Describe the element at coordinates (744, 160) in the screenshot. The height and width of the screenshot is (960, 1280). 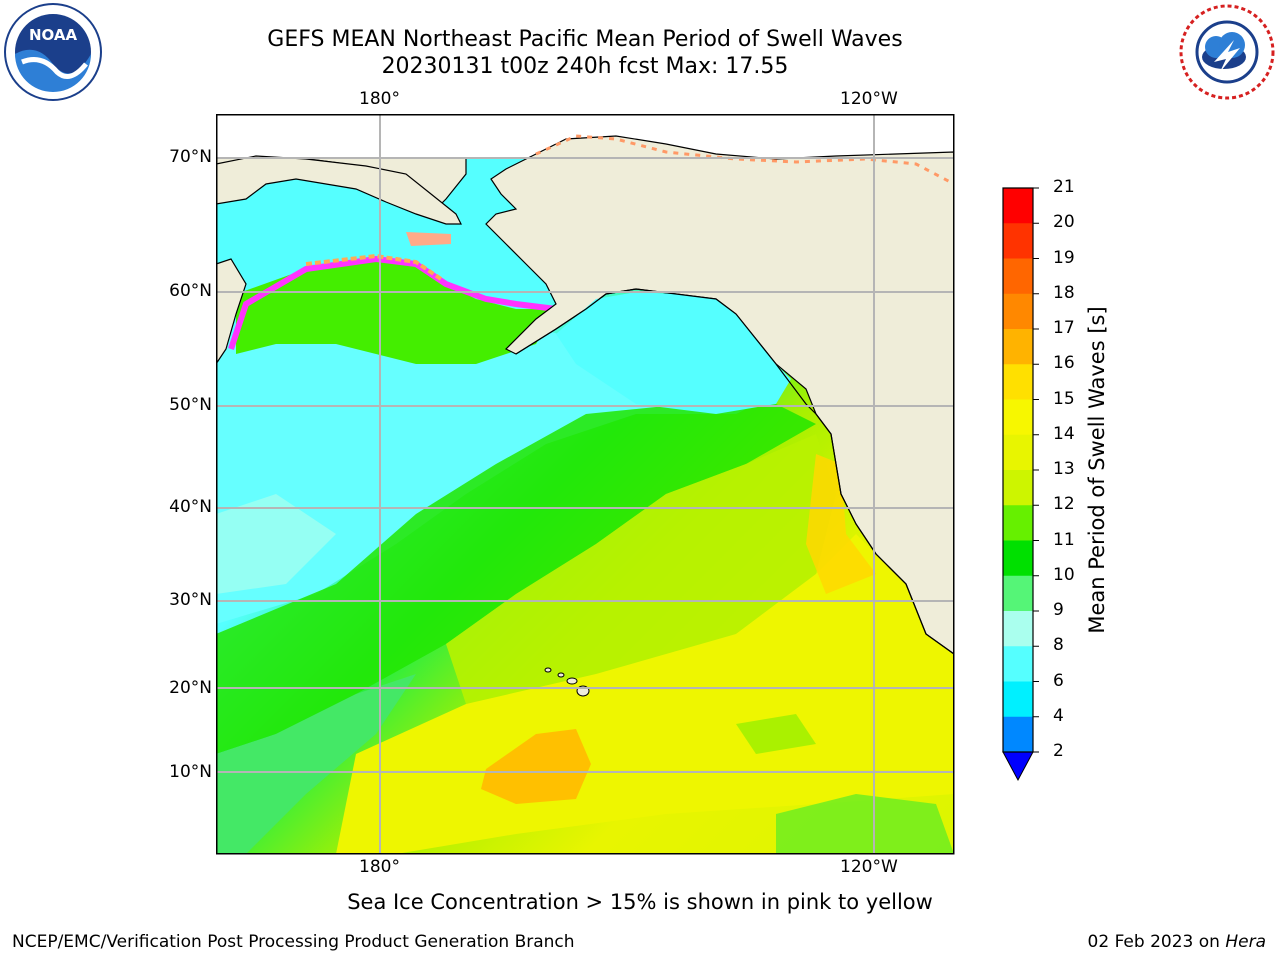
I see `arctic-ice-fringe` at that location.